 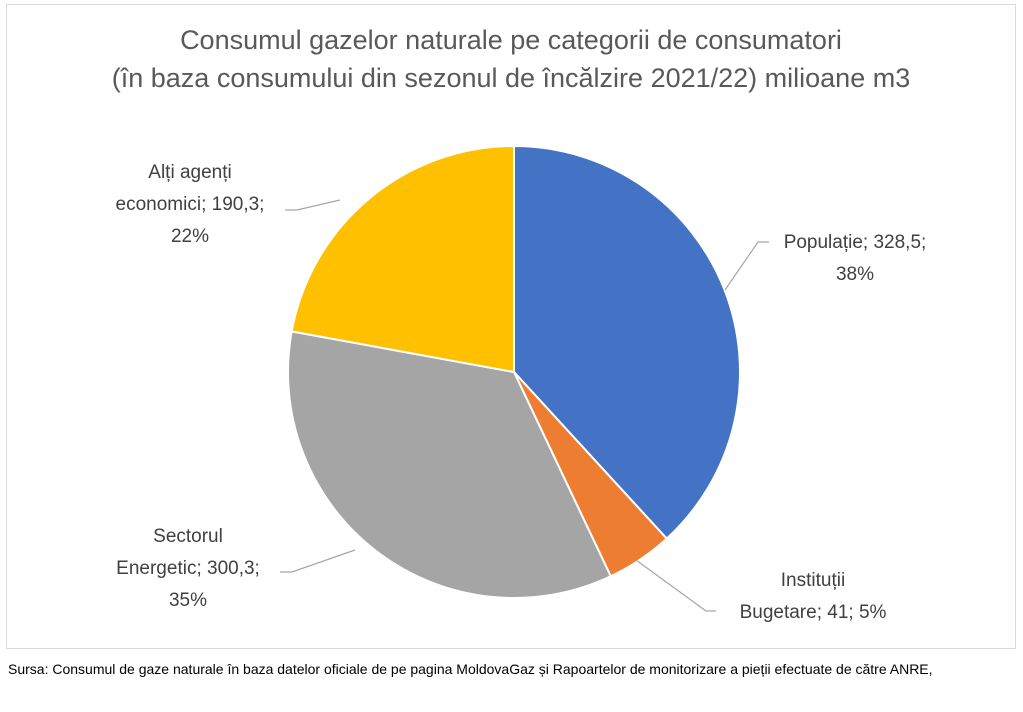 I want to click on data-label-line: Bugetare; 41; 5%, so click(x=813, y=612).